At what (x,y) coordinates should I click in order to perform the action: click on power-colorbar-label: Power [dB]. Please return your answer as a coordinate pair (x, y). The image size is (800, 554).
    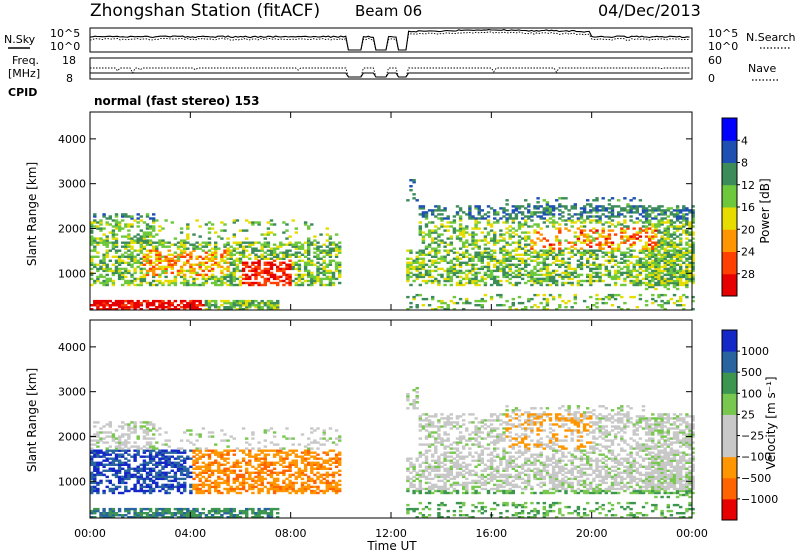
    Looking at the image, I should click on (765, 210).